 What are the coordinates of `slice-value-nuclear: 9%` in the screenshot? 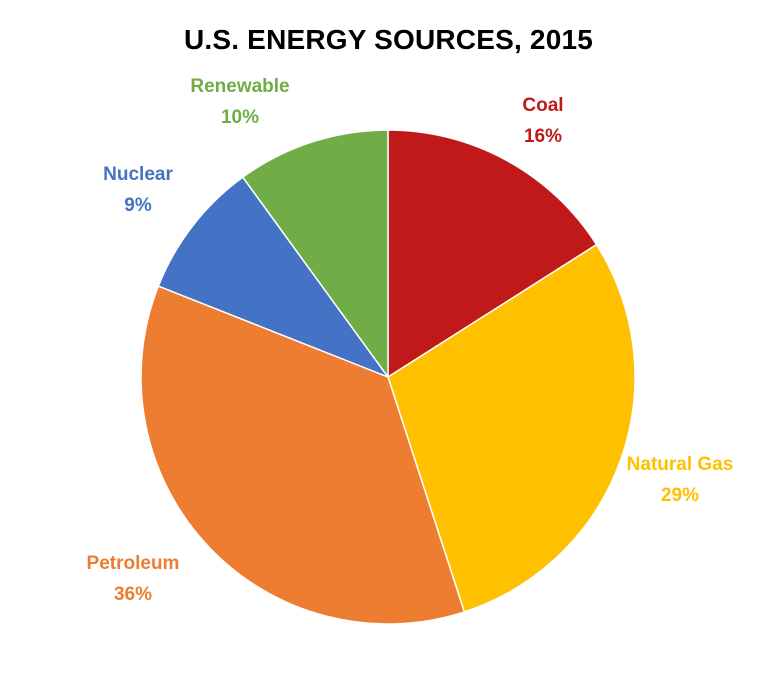 It's located at (138, 205).